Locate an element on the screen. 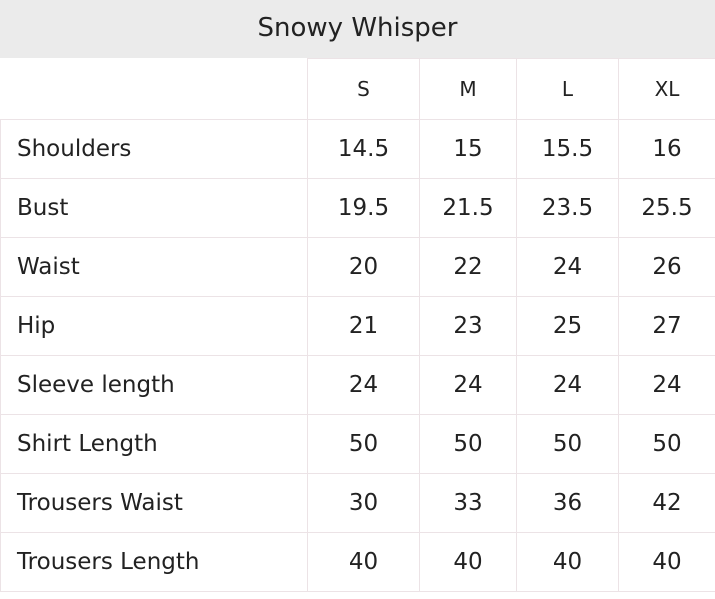 The height and width of the screenshot is (599, 715). table-row: Sleeve length 24 24 24 24 is located at coordinates (357, 385).